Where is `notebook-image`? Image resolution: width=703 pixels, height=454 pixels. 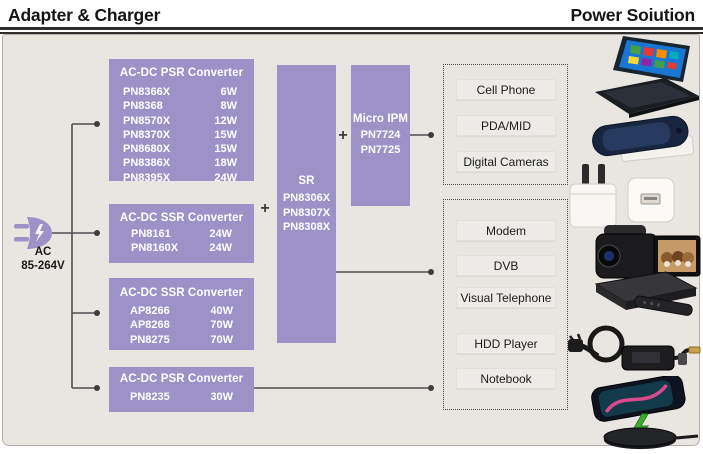 notebook-image is located at coordinates (647, 77).